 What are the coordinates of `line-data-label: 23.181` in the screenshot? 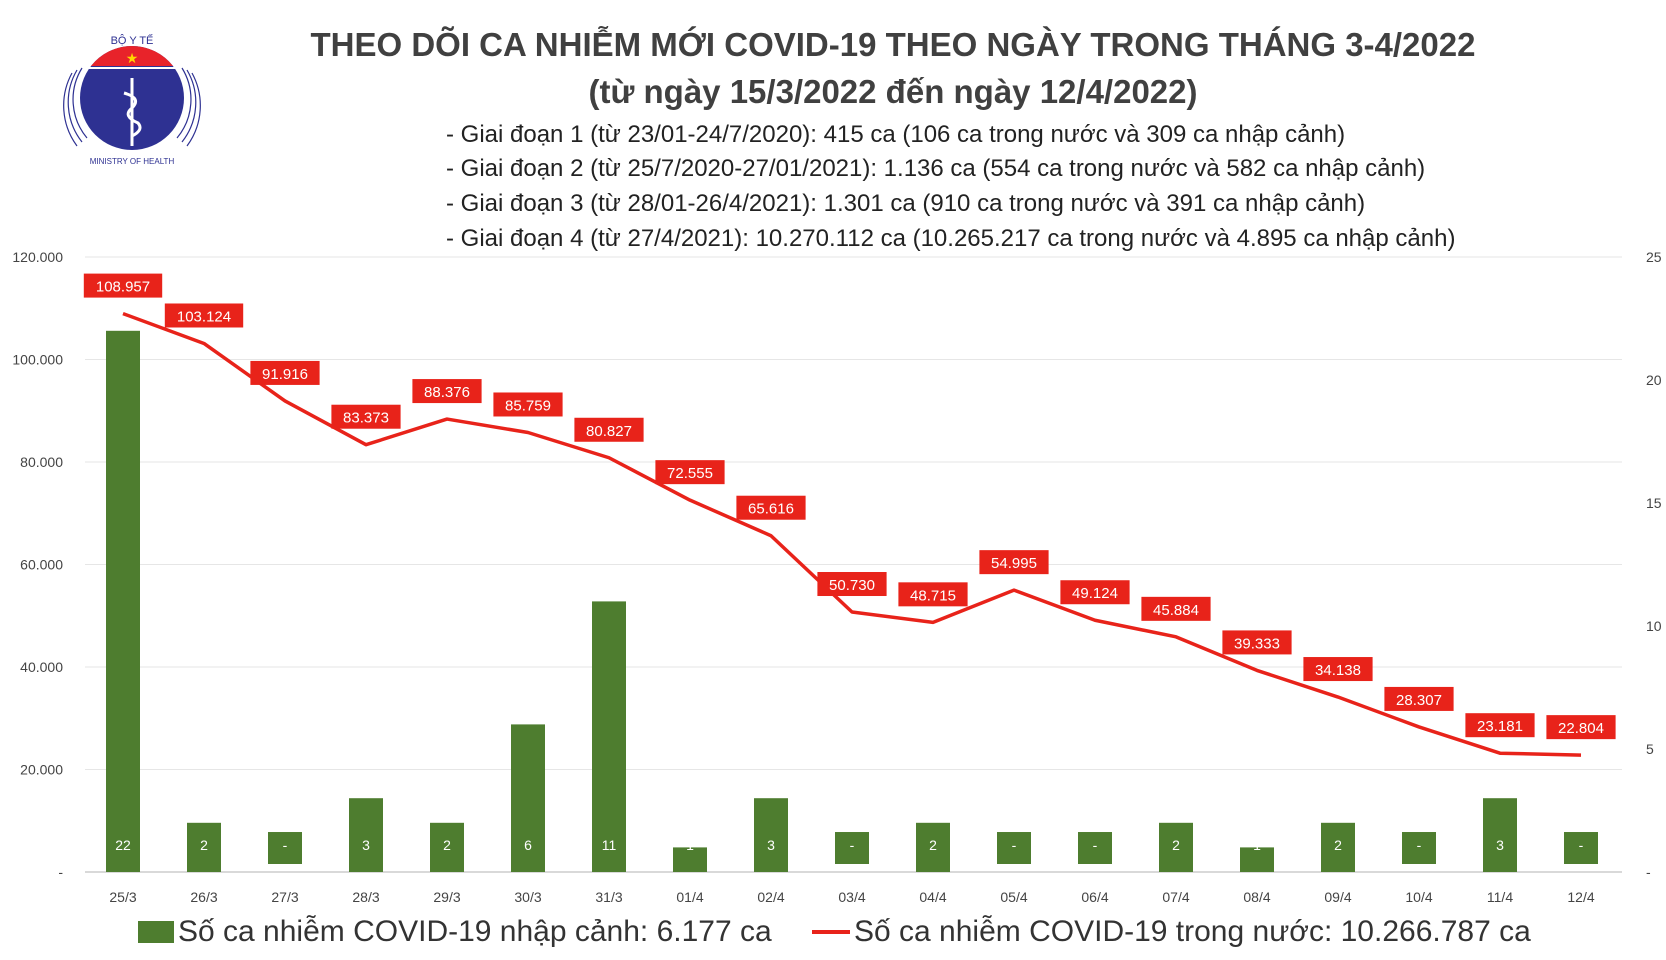 It's located at (1500, 726).